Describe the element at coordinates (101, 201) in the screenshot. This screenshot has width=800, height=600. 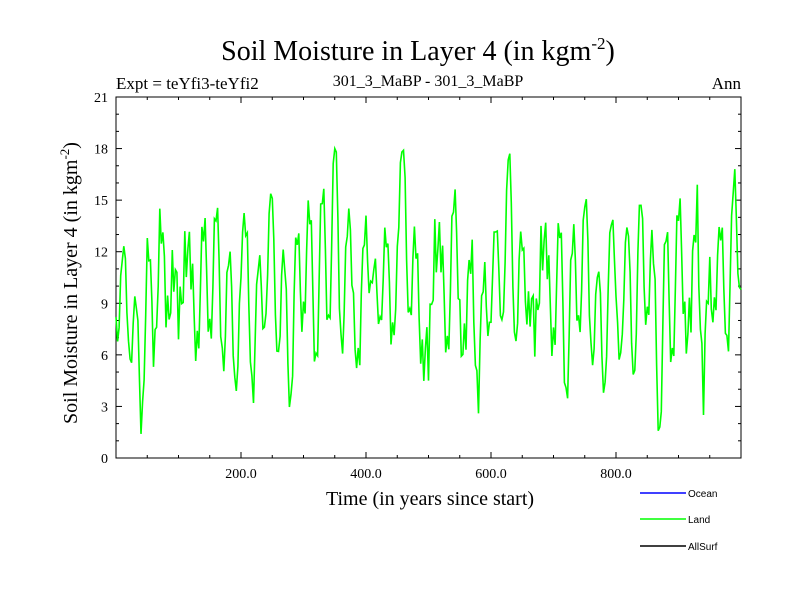
I see `y-tick-label: 15` at that location.